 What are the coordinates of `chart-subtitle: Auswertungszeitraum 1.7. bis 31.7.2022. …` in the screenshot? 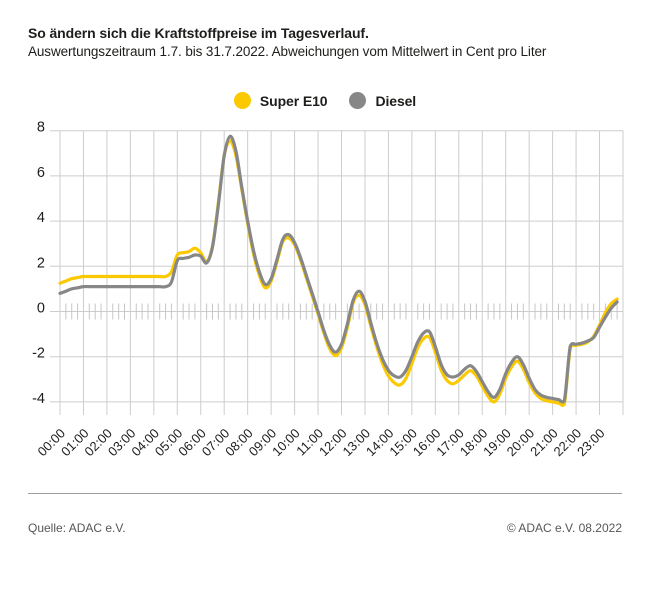 It's located at (287, 51).